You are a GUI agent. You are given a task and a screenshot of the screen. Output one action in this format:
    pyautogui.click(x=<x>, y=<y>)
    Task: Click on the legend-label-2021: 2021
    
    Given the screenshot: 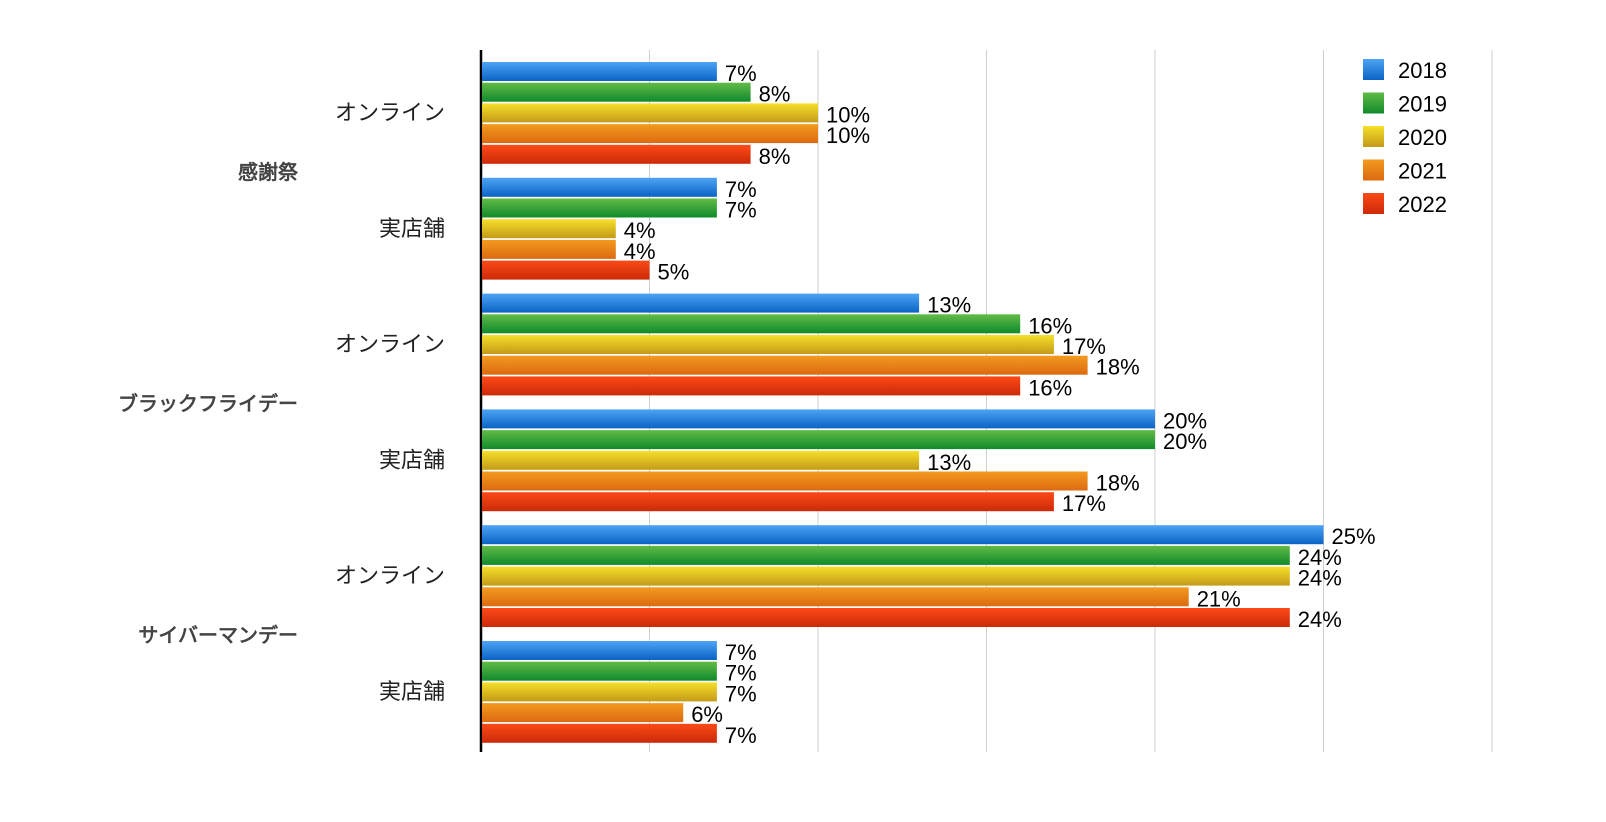 What is the action you would take?
    pyautogui.click(x=1422, y=171)
    